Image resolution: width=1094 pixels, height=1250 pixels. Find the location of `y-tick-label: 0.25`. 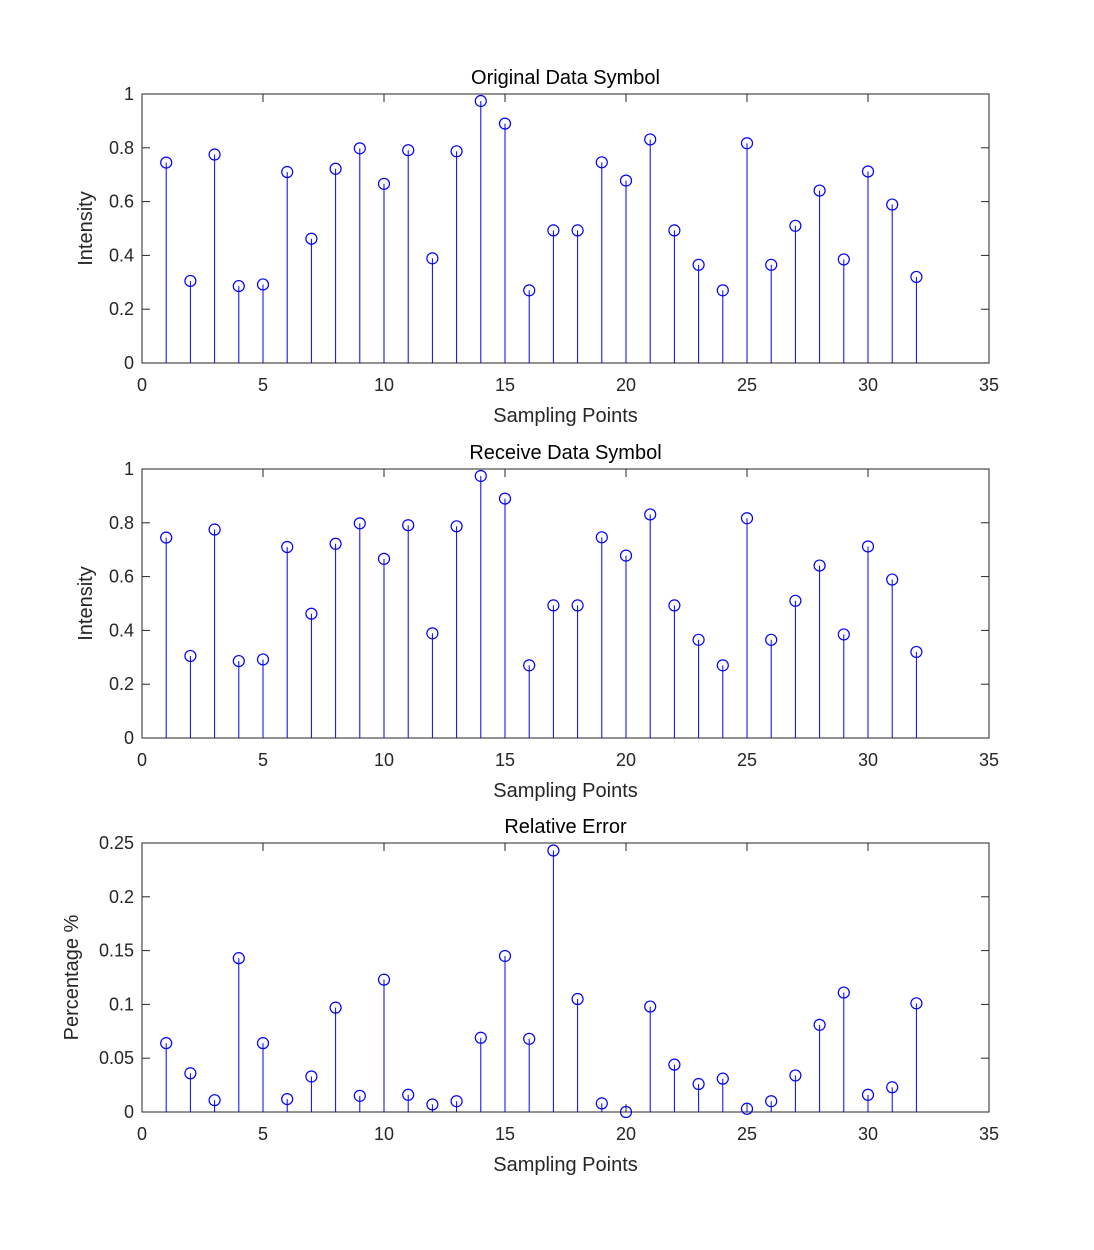

y-tick-label: 0.25 is located at coordinates (116, 843).